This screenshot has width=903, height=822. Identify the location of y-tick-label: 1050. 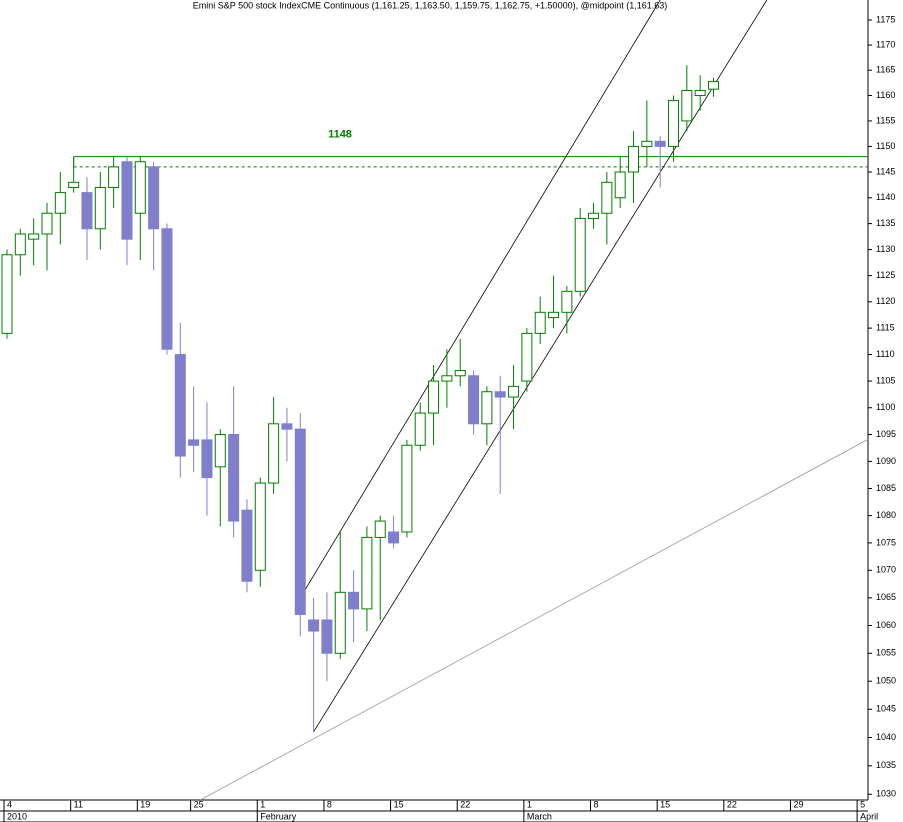
(886, 681).